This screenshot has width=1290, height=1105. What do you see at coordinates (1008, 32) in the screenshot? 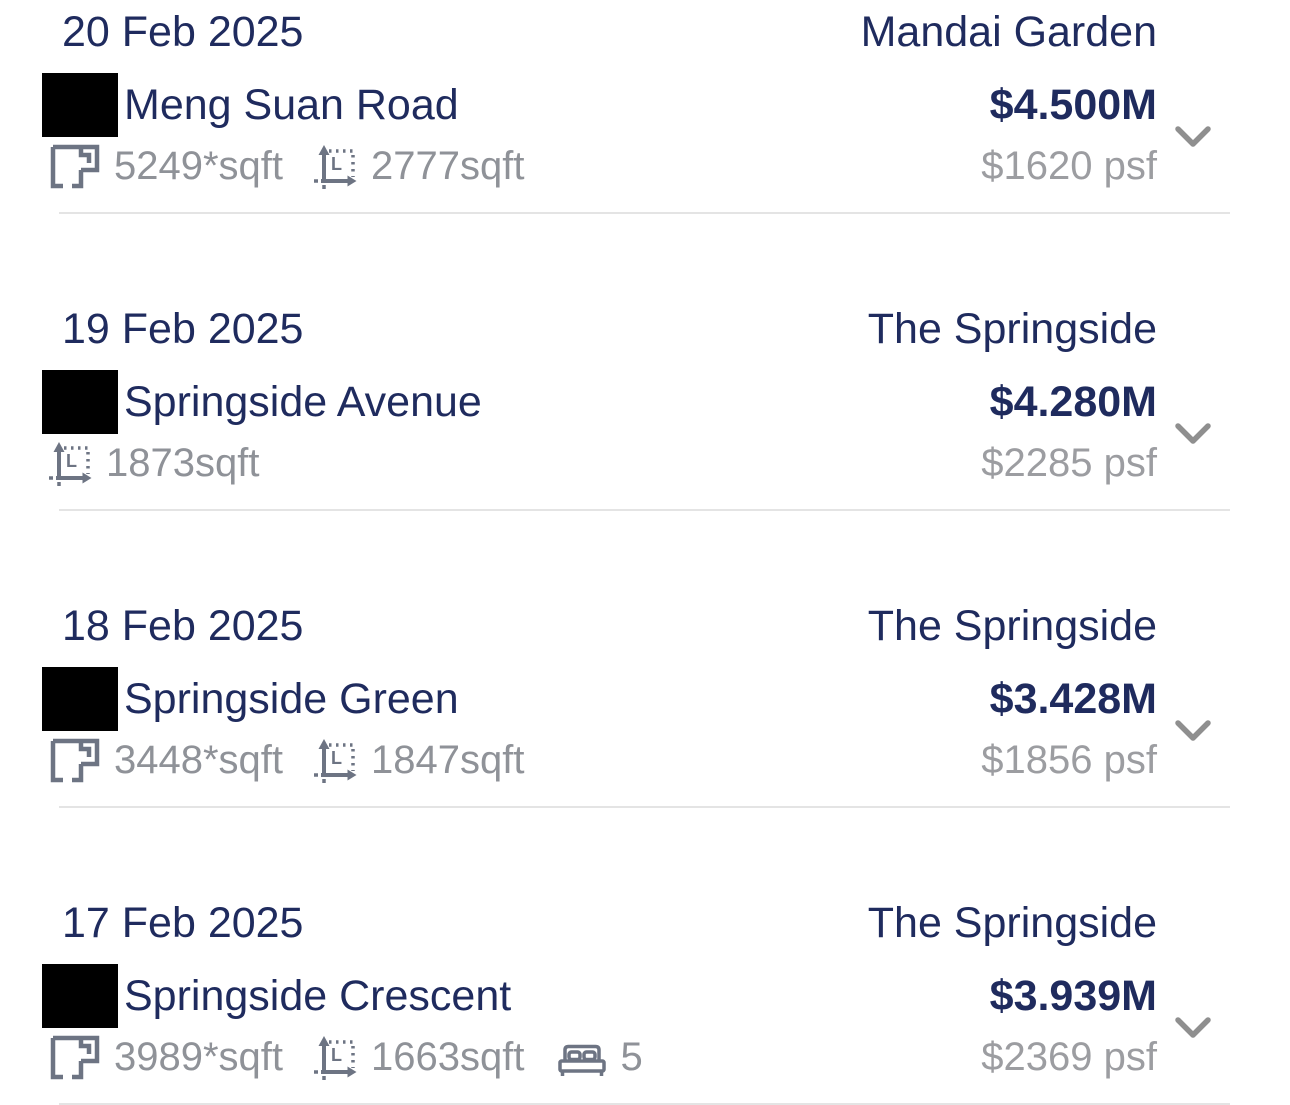
I see `project-name: Mandai Garden` at bounding box center [1008, 32].